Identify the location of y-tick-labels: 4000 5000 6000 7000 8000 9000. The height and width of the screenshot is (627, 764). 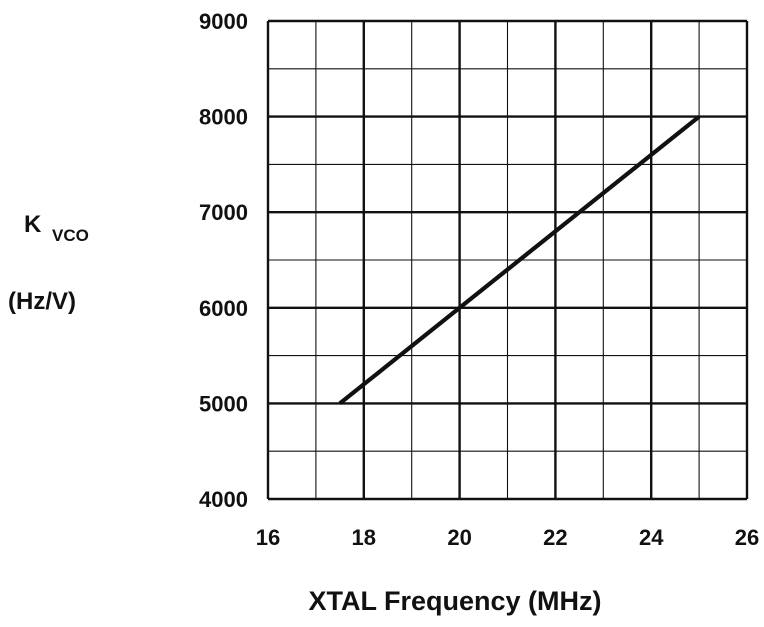
(223, 260).